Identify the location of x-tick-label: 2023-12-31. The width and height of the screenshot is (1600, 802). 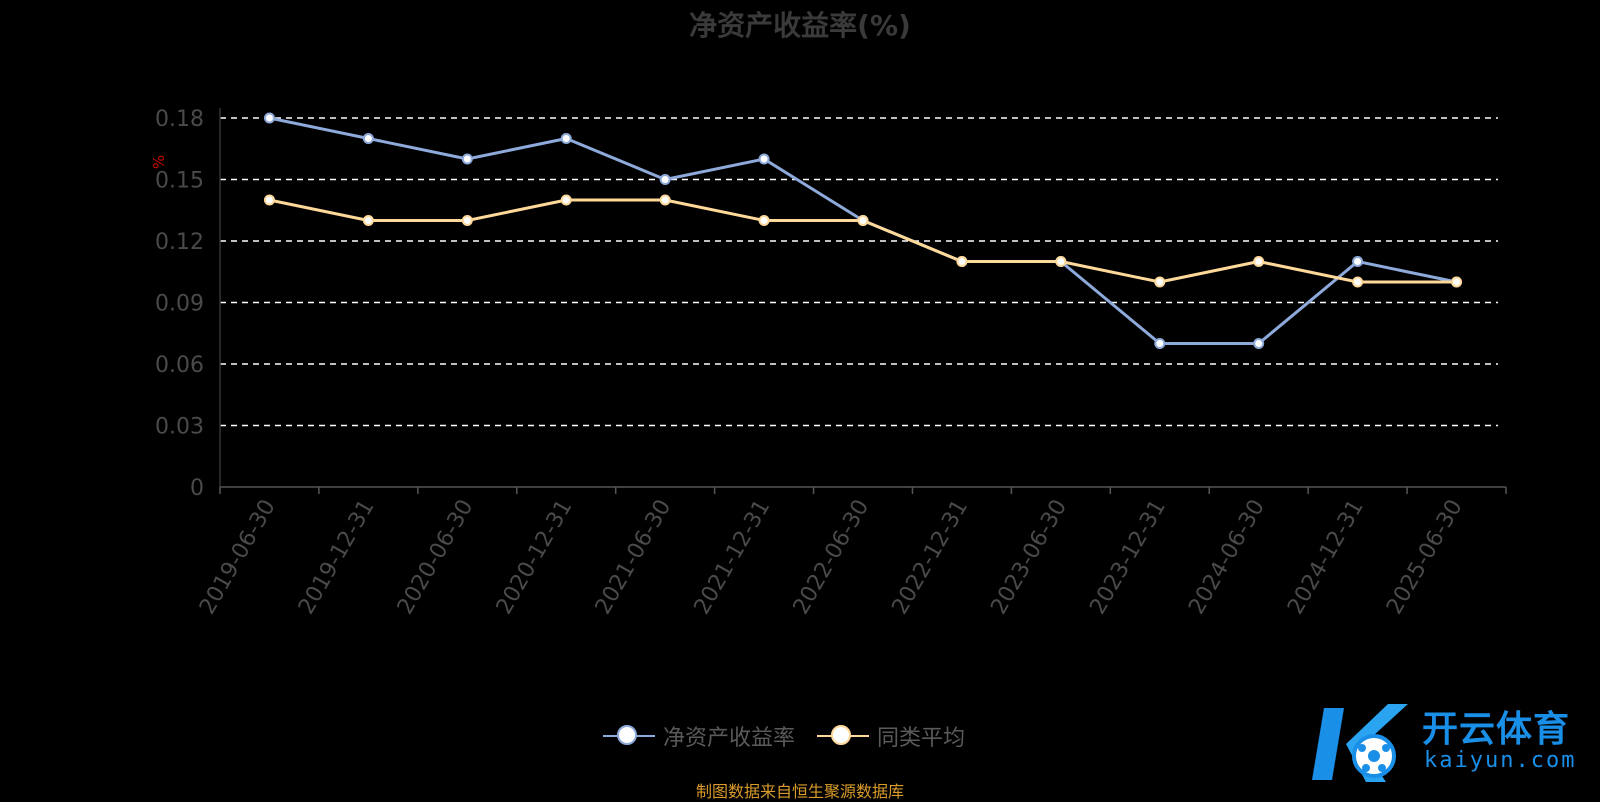
(1128, 557).